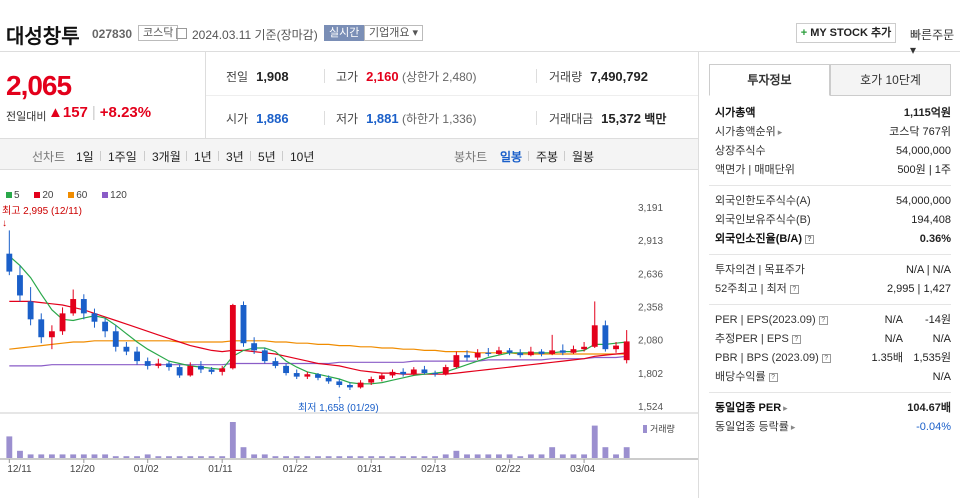 The height and width of the screenshot is (498, 960). Describe the element at coordinates (203, 157) in the screenshot. I see `period-1y: 1년` at that location.